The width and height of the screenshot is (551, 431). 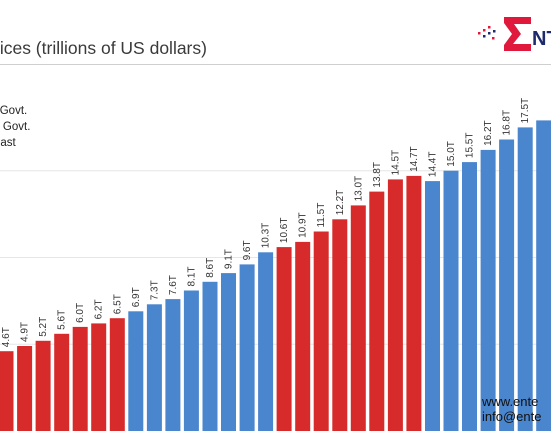 What do you see at coordinates (470, 146) in the screenshot?
I see `bar-label: 15.5T` at bounding box center [470, 146].